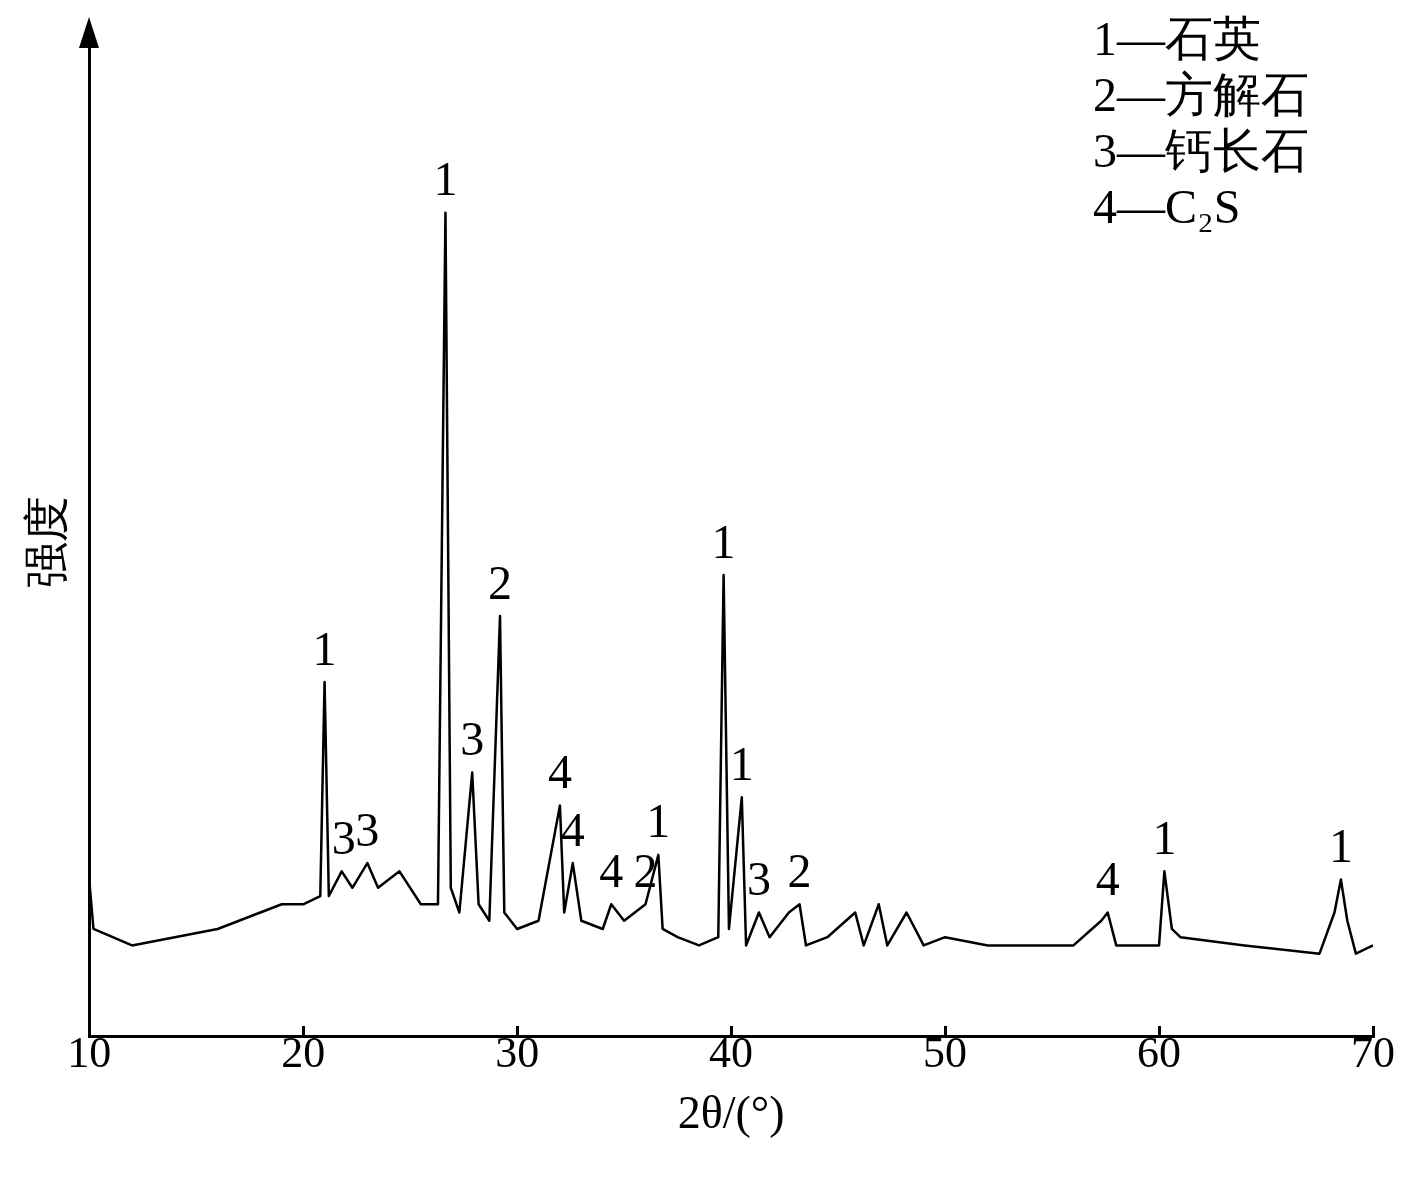 The image size is (1417, 1181). I want to click on x-tick-label: 20, so click(303, 1052).